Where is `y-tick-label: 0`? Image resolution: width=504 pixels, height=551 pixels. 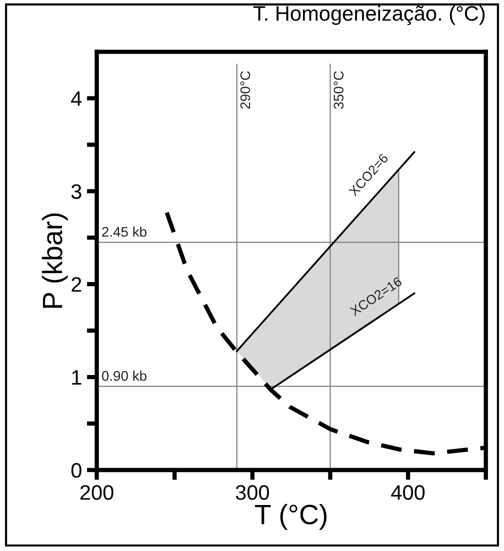
y-tick-label: 0 is located at coordinates (76, 470).